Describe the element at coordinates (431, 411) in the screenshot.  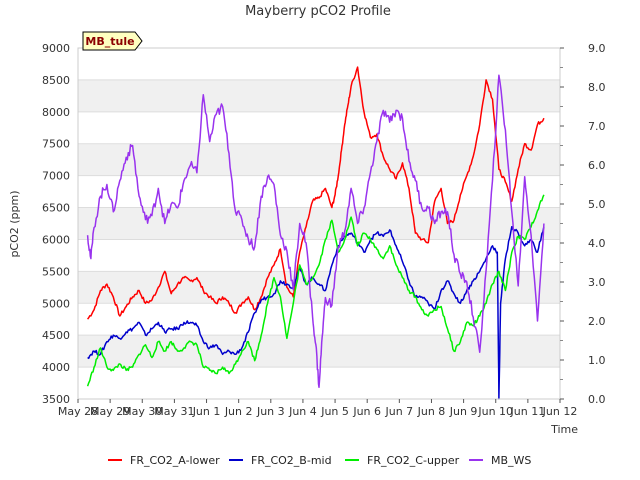
I see `x-tick-label: Jun 8` at that location.